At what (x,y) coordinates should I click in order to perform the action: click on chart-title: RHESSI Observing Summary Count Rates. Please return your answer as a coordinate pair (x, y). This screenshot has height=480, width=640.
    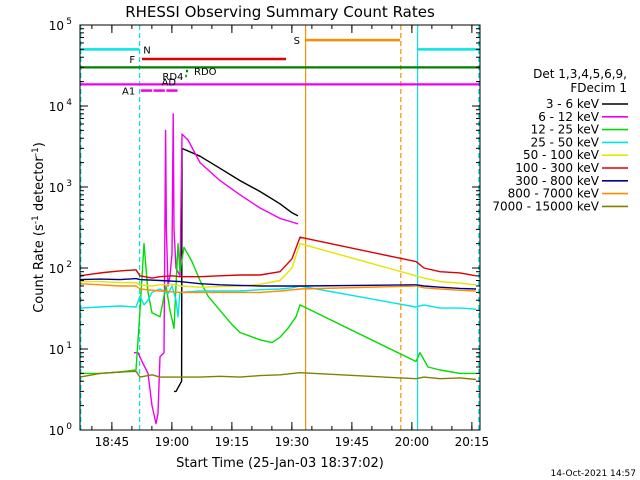
    Looking at the image, I should click on (280, 12).